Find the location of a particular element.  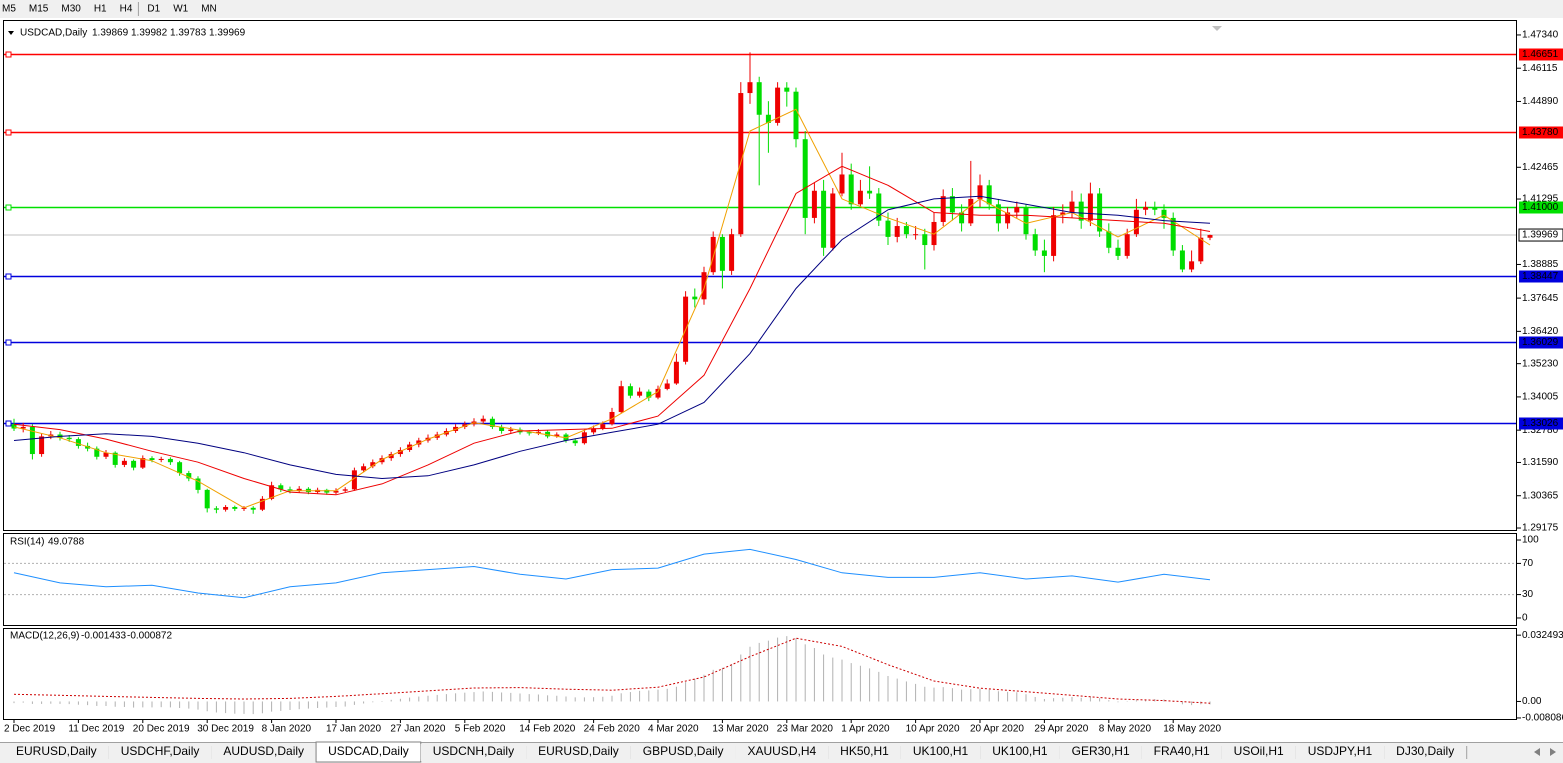

tab-label: USOil,H1 is located at coordinates (1259, 751).